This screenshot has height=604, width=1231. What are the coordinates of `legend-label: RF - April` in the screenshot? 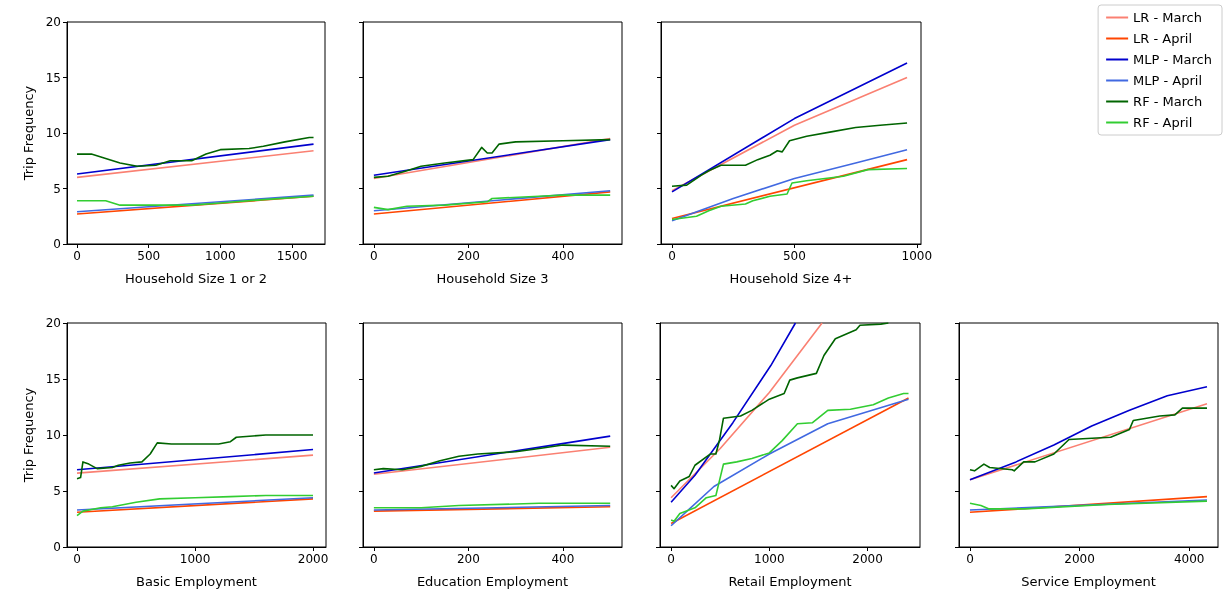 It's located at (1163, 122).